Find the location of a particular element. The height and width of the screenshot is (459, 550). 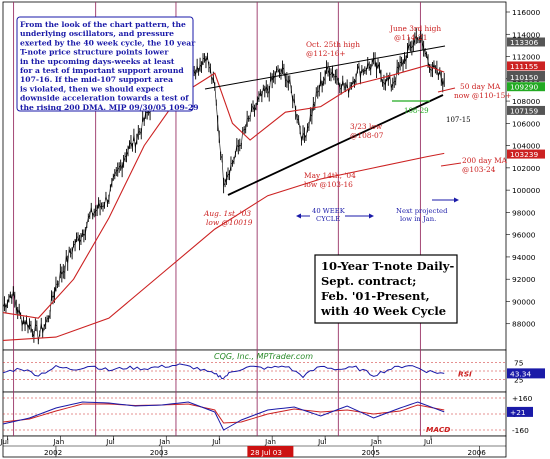

y-tick-label: 102000 is located at coordinates (526, 168).